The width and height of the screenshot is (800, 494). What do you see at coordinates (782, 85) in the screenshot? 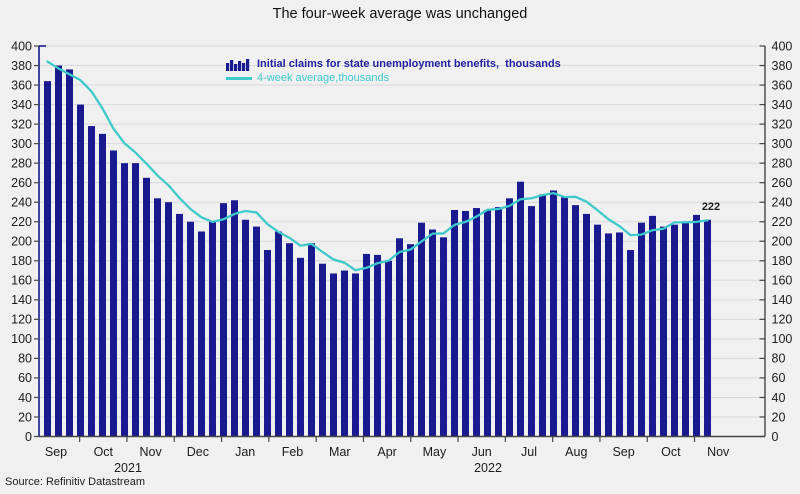
I see `y-axis-label-right: 360` at bounding box center [782, 85].